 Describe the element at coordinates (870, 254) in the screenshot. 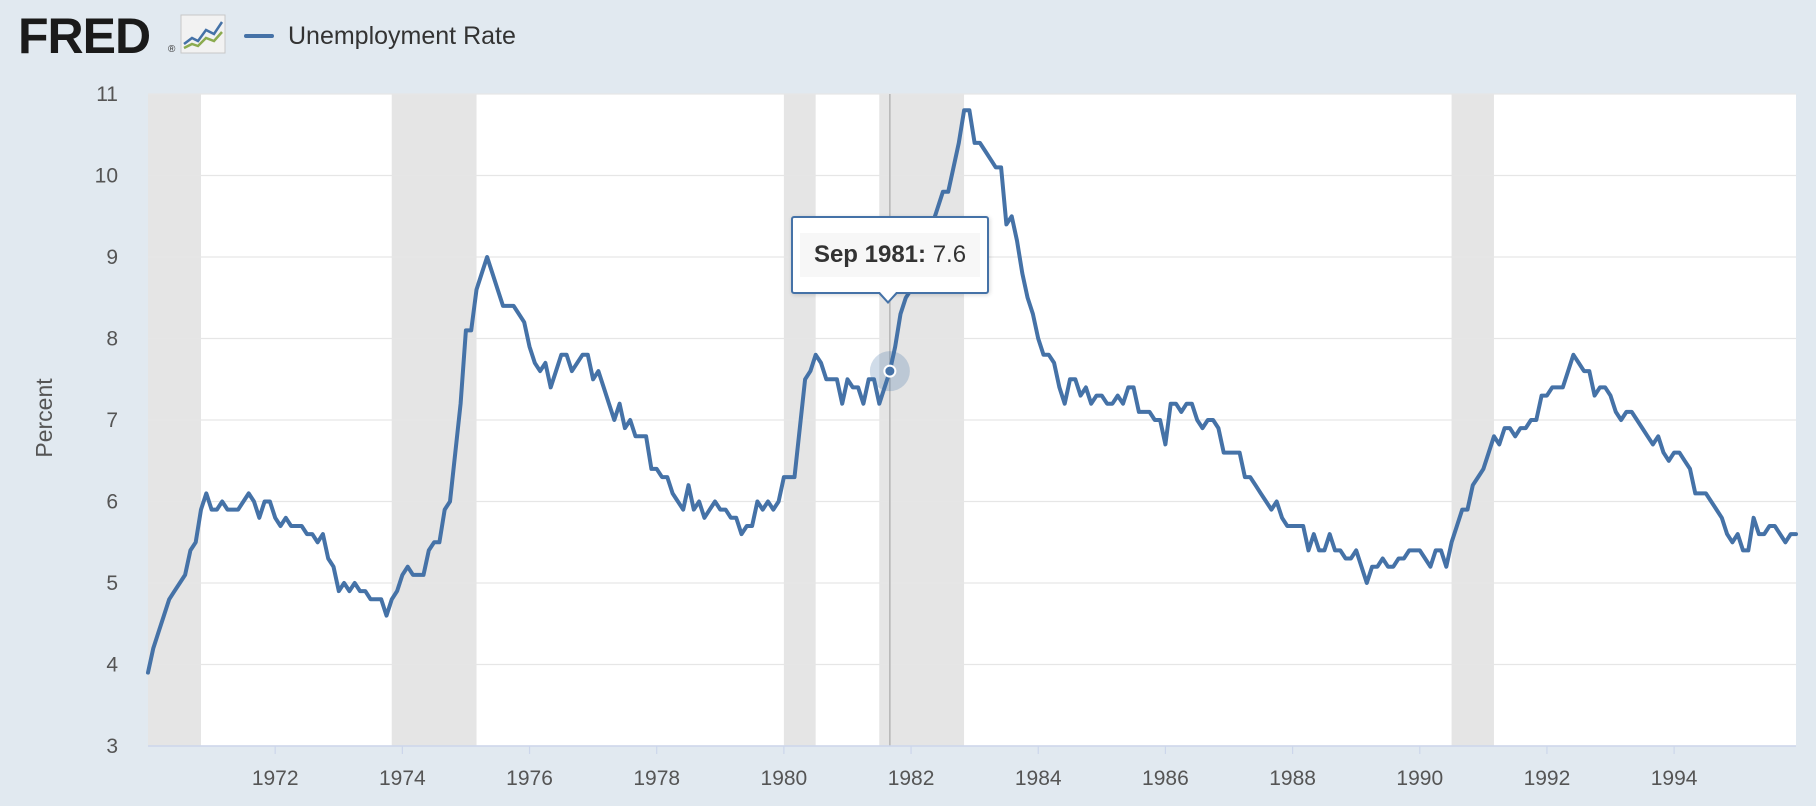

I see `tooltip-date: Sep 1981:` at that location.